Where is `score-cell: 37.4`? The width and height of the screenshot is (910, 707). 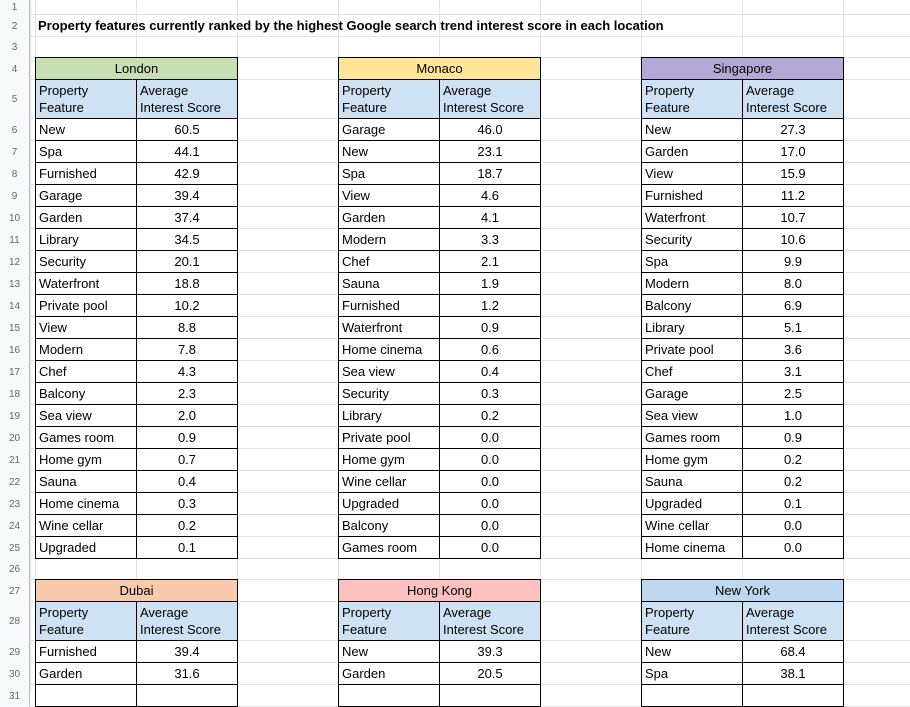 score-cell: 37.4 is located at coordinates (187, 217).